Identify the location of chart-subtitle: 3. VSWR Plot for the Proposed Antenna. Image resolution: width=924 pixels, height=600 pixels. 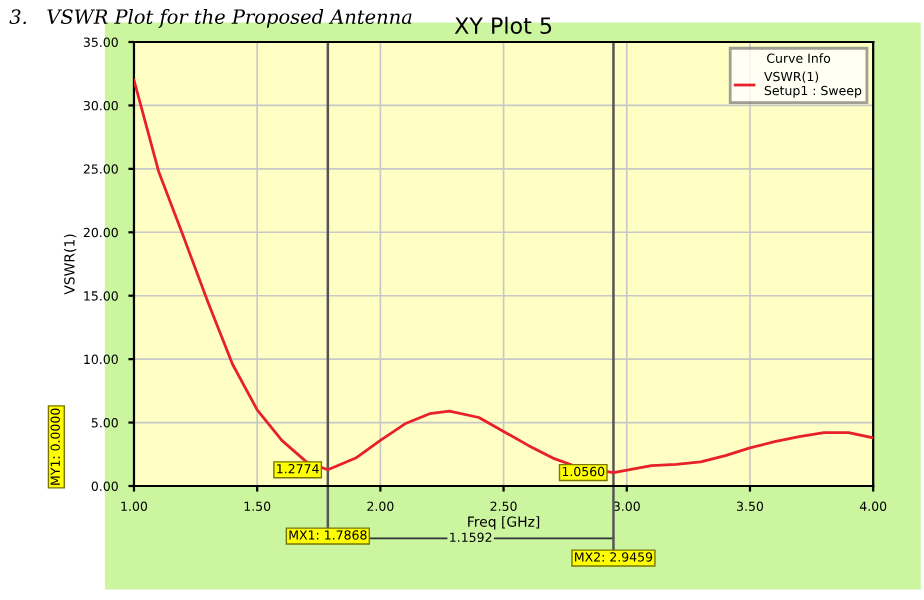
(210, 18).